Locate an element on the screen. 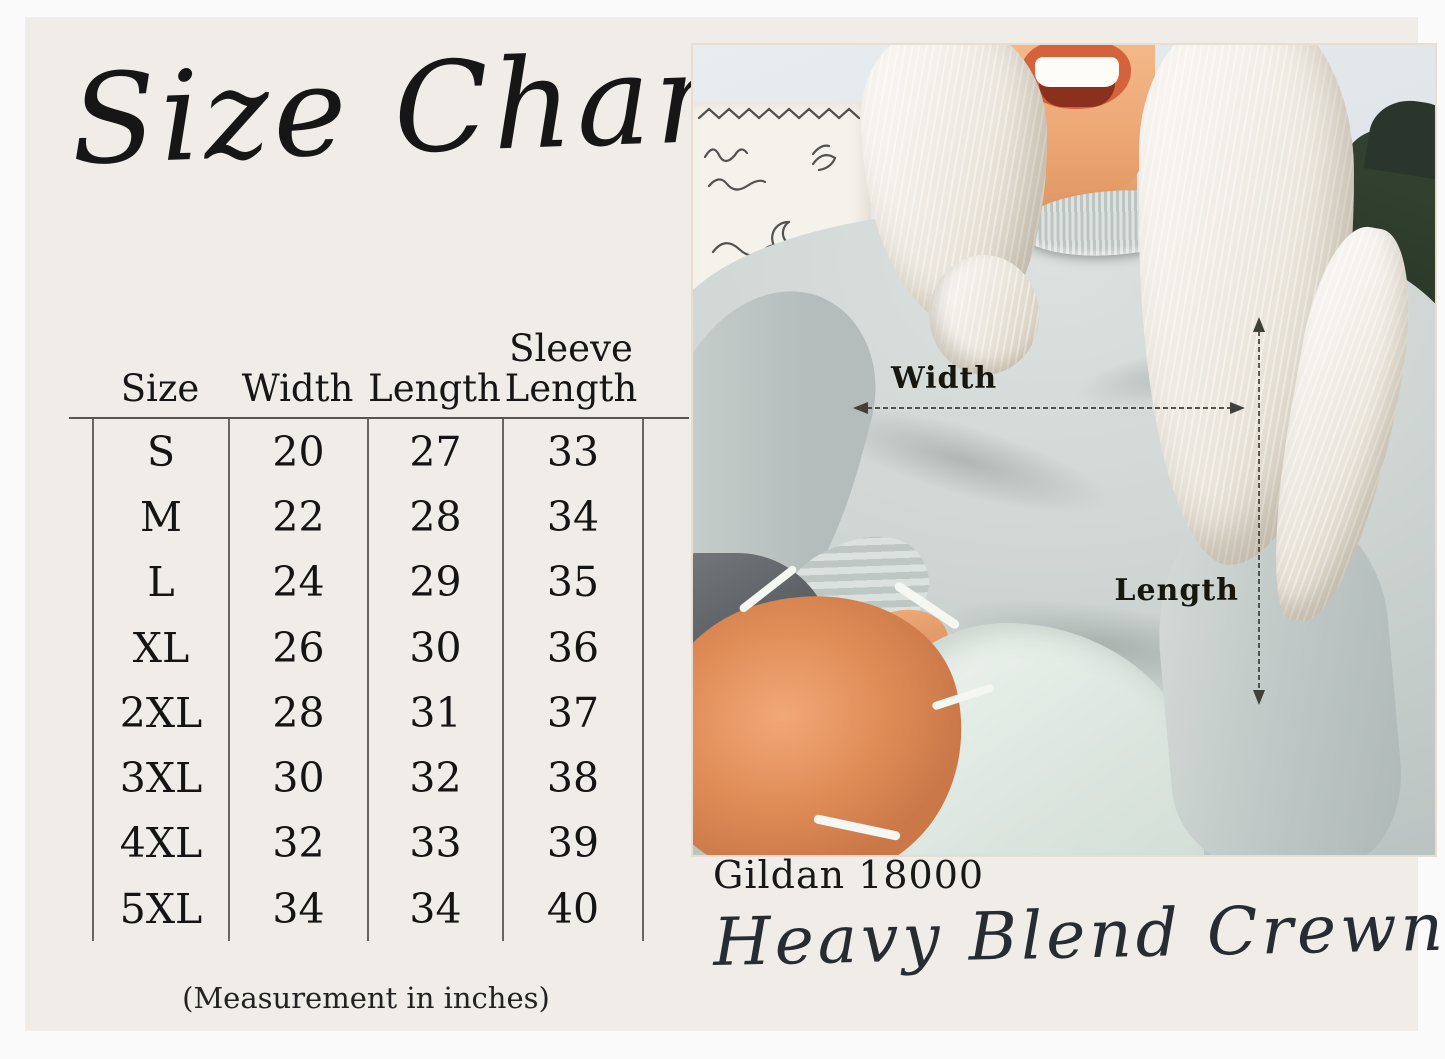 This screenshot has width=1445, height=1059. cell-sleeve: 37 is located at coordinates (573, 712).